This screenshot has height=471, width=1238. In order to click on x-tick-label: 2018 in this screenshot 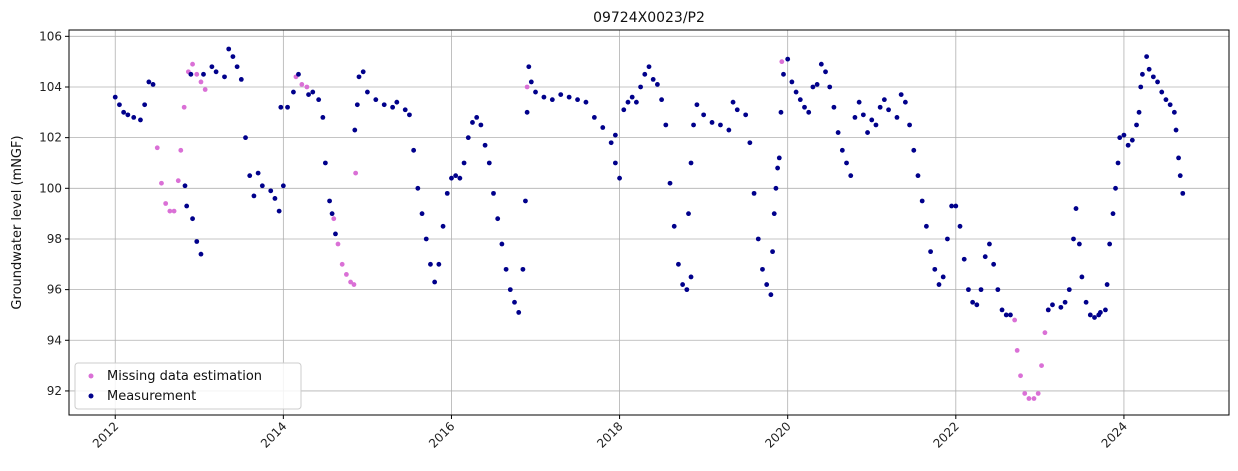, I will do `click(609, 434)`.